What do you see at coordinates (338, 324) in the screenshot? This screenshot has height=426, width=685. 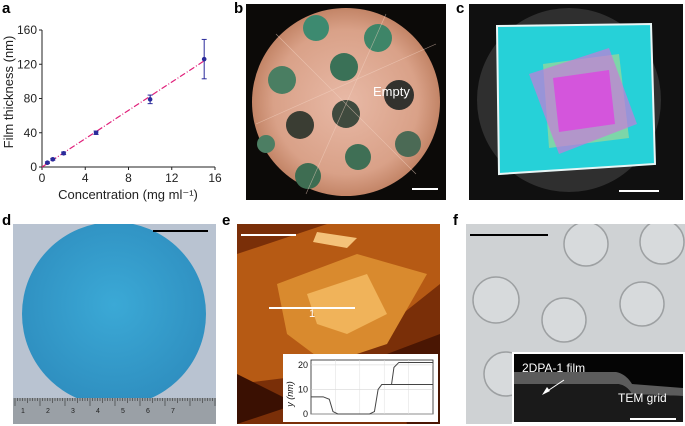 I see `afm-image-e: 1 0 10 20 y (nm)` at bounding box center [338, 324].